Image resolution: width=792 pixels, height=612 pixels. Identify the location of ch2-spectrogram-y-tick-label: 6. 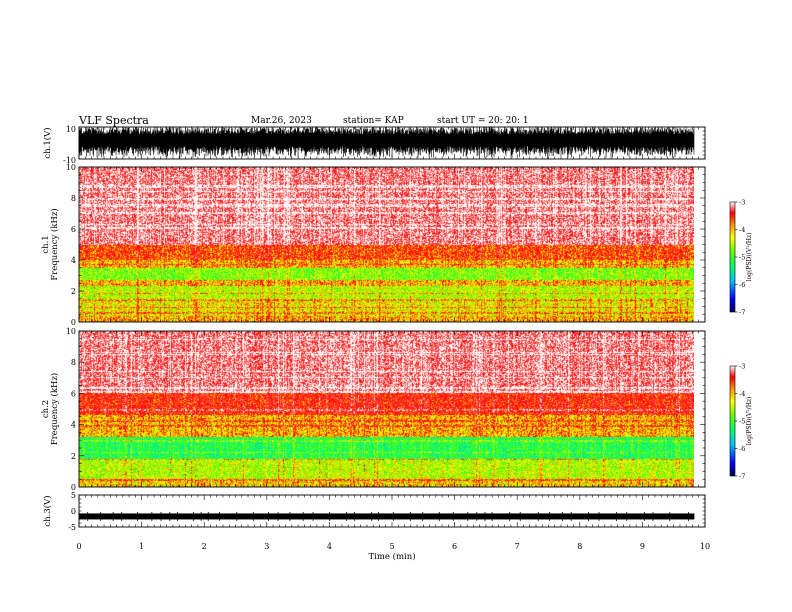
(73, 393).